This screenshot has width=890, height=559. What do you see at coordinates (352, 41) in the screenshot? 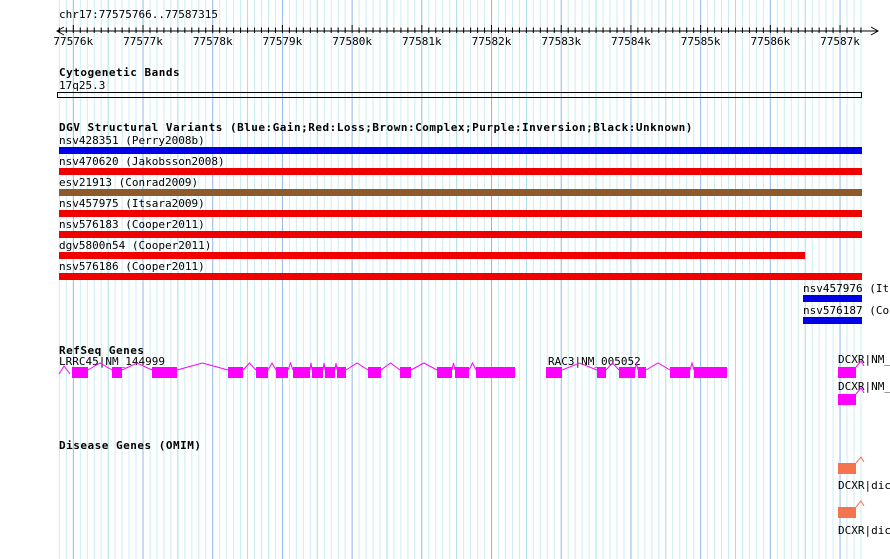
I see `ruler-tick-label: 77580k` at bounding box center [352, 41].